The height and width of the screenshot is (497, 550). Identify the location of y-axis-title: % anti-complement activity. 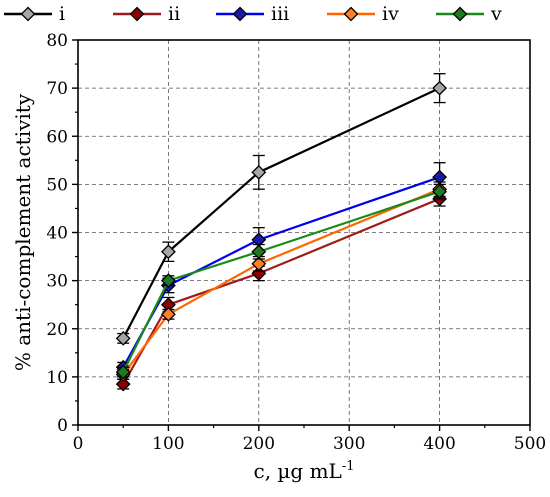
(23, 232).